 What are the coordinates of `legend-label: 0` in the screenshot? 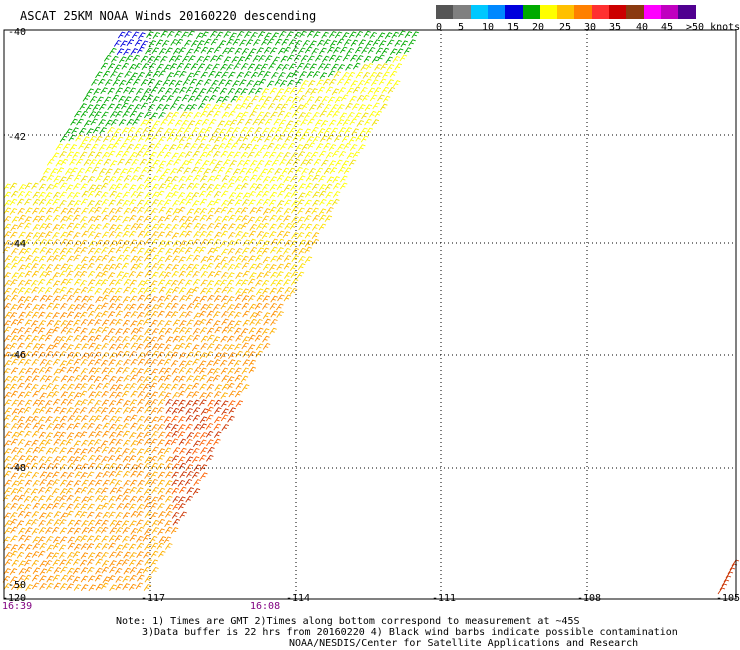 It's located at (439, 27).